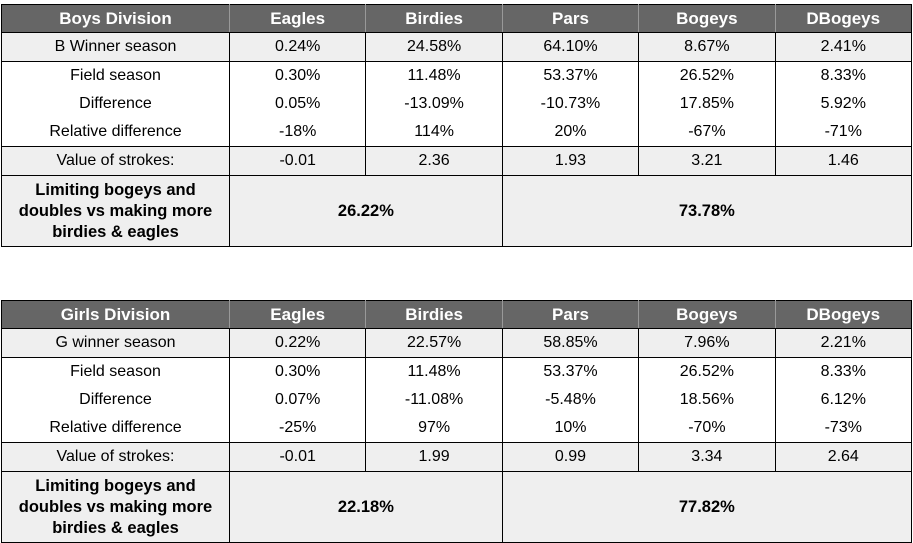 Image resolution: width=913 pixels, height=543 pixels. What do you see at coordinates (570, 400) in the screenshot?
I see `table-cell: -5.48%` at bounding box center [570, 400].